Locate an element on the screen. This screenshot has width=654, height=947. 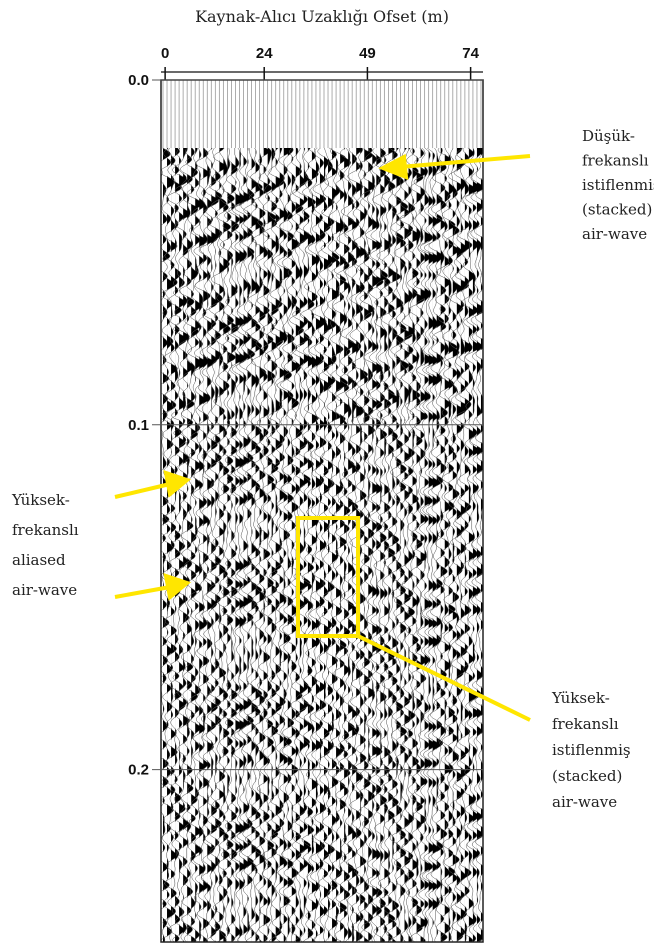
pointer-line is located at coordinates (444, 678).